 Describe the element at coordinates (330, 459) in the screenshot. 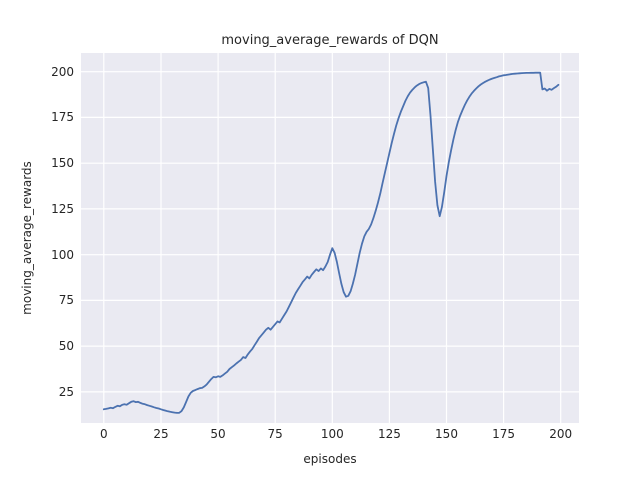

I see `x-axis-label: episodes` at that location.